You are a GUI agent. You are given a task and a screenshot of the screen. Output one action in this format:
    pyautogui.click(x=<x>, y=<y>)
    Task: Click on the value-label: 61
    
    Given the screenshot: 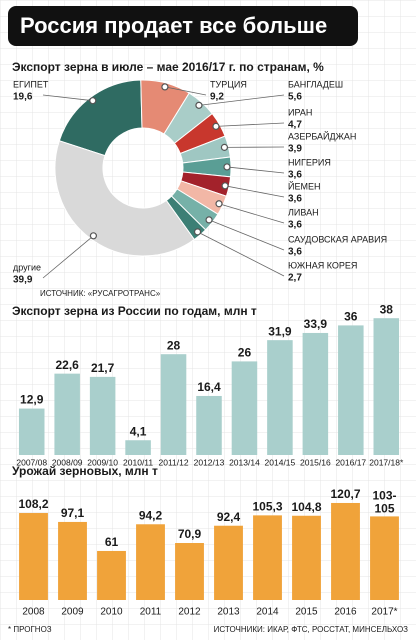 What is the action you would take?
    pyautogui.click(x=112, y=542)
    